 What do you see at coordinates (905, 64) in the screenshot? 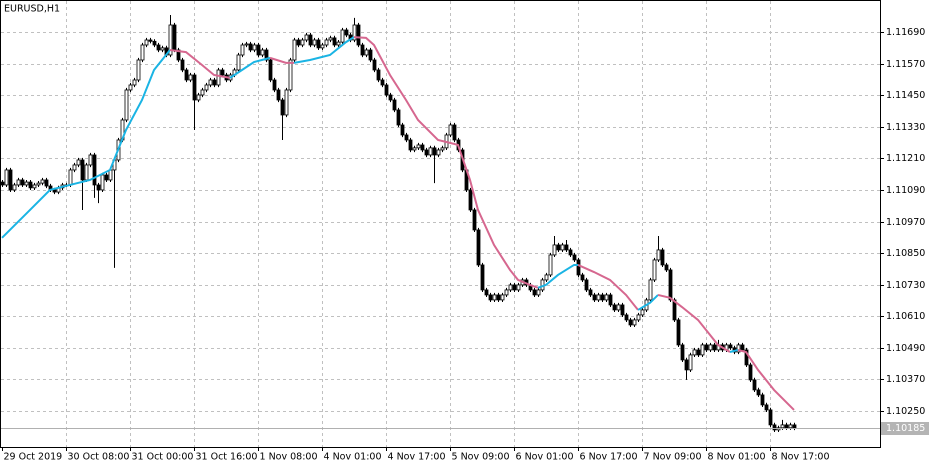
I see `y-tick-label: 1.11570` at bounding box center [905, 64].